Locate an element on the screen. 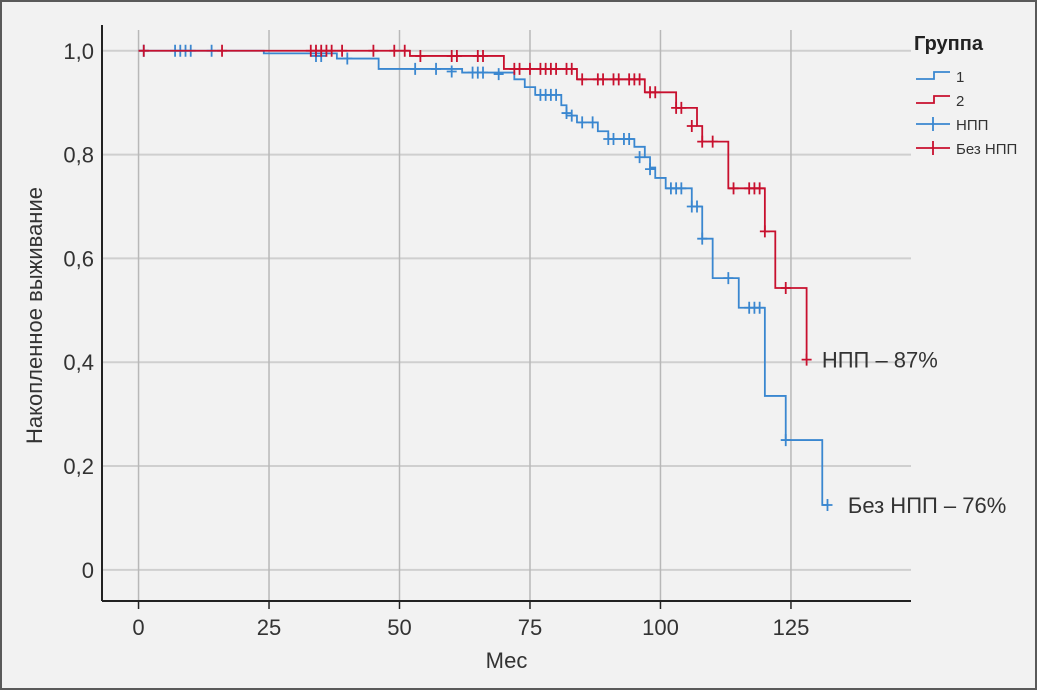 The height and width of the screenshot is (690, 1037). legend-entry-label: Без НПП is located at coordinates (986, 149).